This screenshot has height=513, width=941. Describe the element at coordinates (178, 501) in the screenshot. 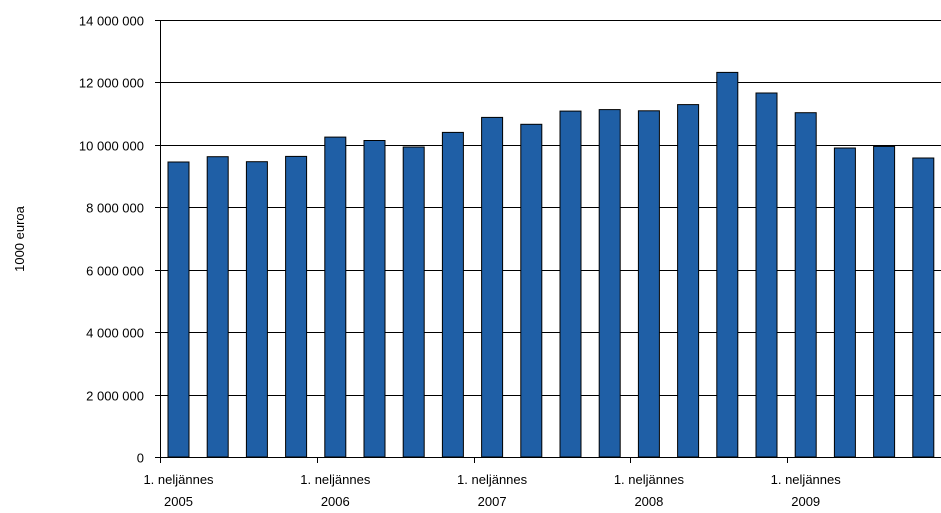

I see `x-tick-label-year: 2005` at that location.